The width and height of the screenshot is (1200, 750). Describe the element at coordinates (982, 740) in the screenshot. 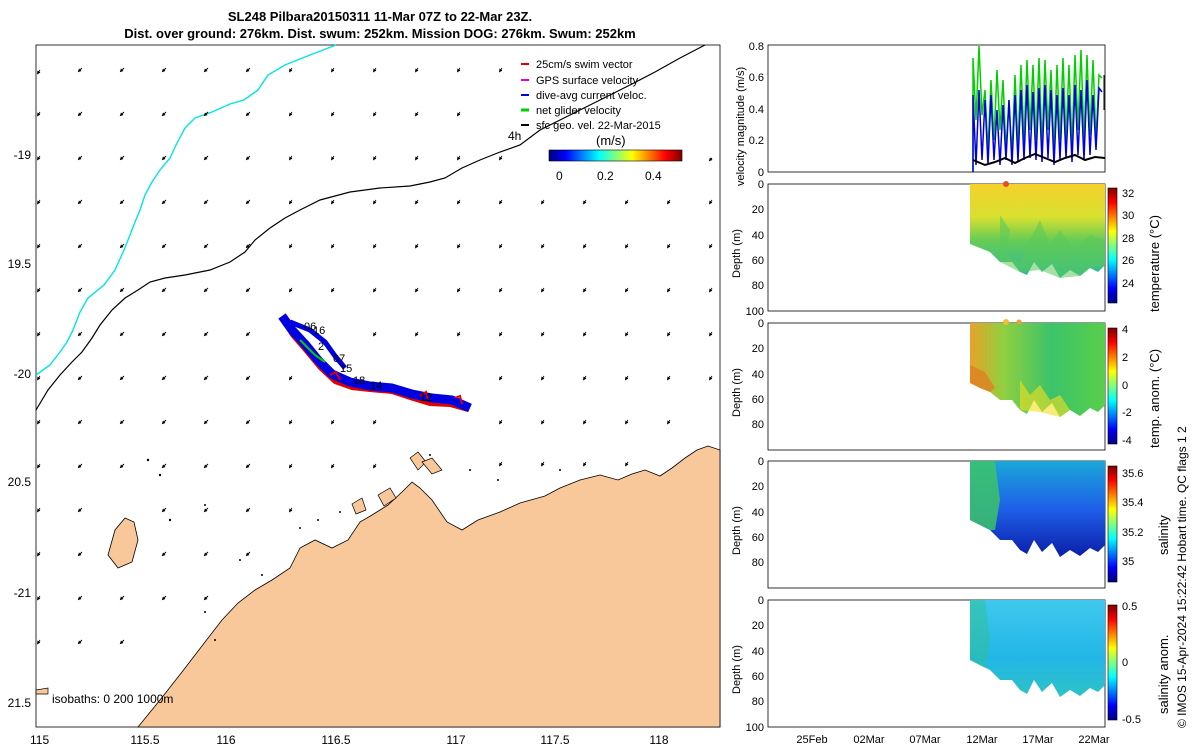

I see `time-xtick: 12Mar` at that location.